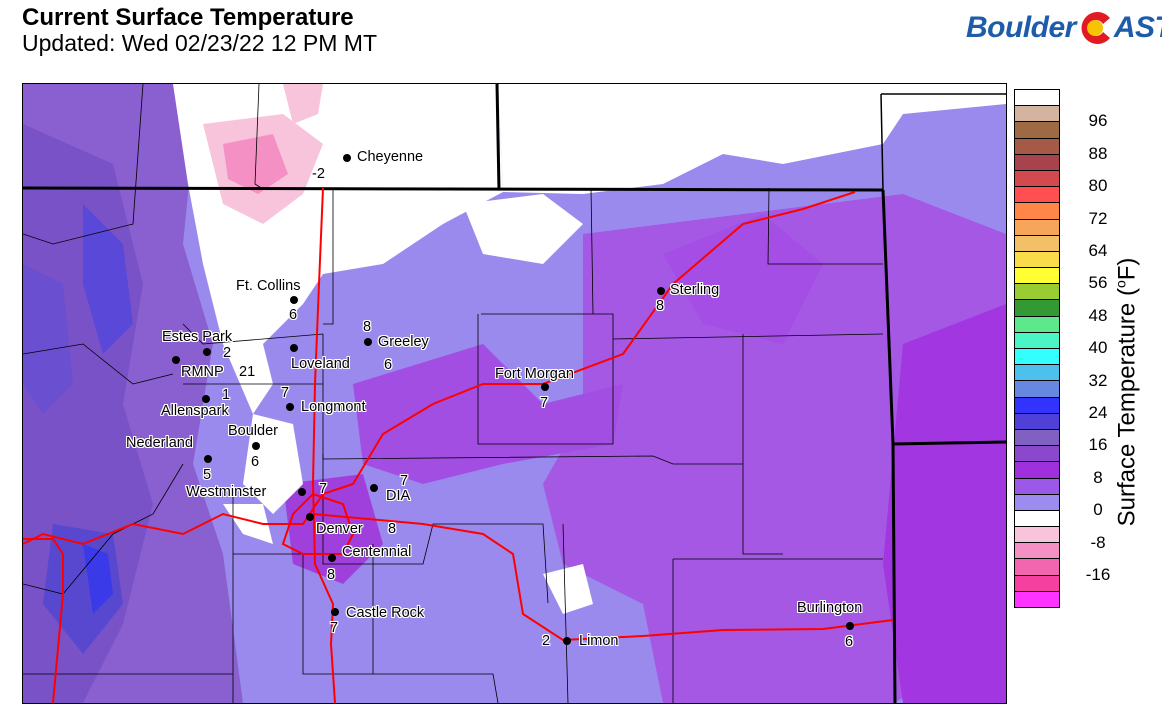 The height and width of the screenshot is (723, 1162). What do you see at coordinates (1098, 348) in the screenshot?
I see `colorbar-tick-label: 40` at bounding box center [1098, 348].